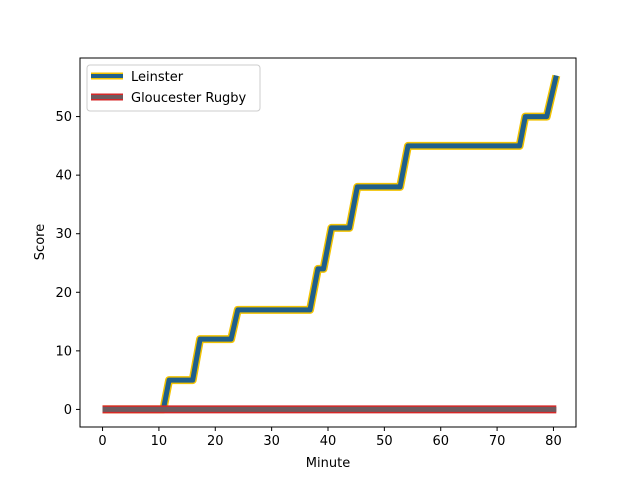  Describe the element at coordinates (159, 441) in the screenshot. I see `x-tick-label: 10` at that location.